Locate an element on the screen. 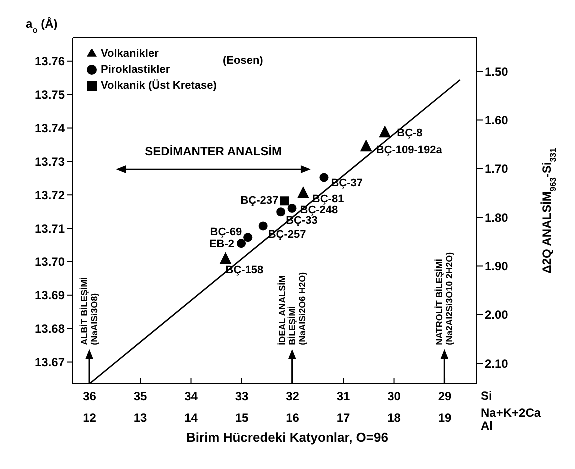 This screenshot has width=575, height=469. y2-tick-label: 1.90 is located at coordinates (497, 266).